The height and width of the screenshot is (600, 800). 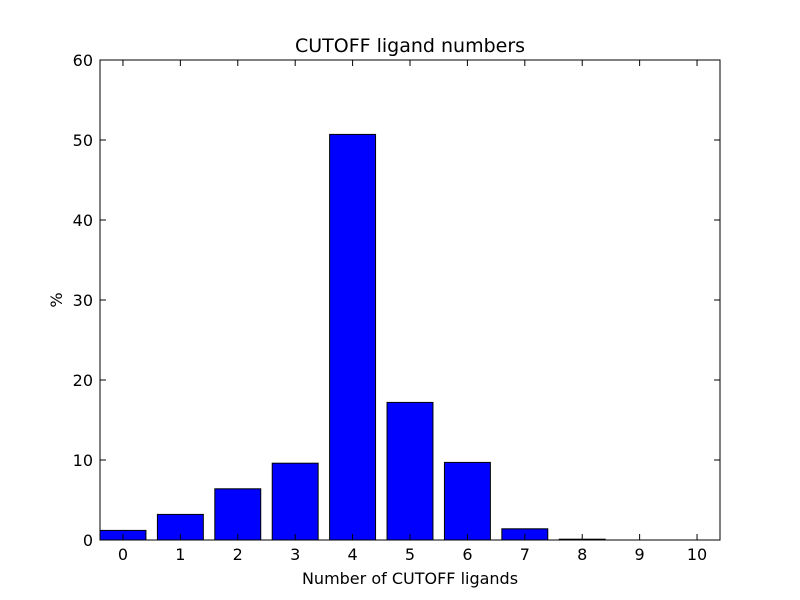 I want to click on x-tick-label: 7, so click(x=525, y=554).